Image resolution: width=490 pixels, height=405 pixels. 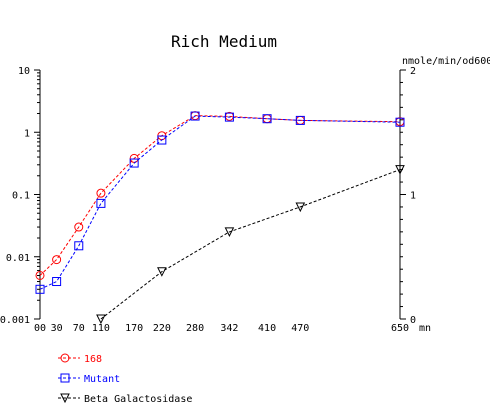 What do you see at coordinates (224, 41) in the screenshot?
I see `chart-title: Rich Medium` at bounding box center [224, 41].